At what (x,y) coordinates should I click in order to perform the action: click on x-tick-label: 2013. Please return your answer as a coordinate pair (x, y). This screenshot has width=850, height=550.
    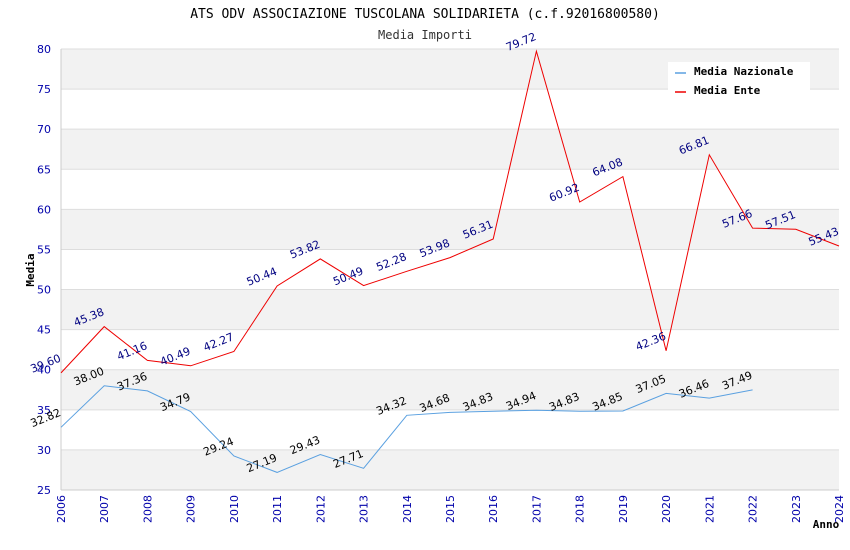
    Looking at the image, I should click on (364, 509).